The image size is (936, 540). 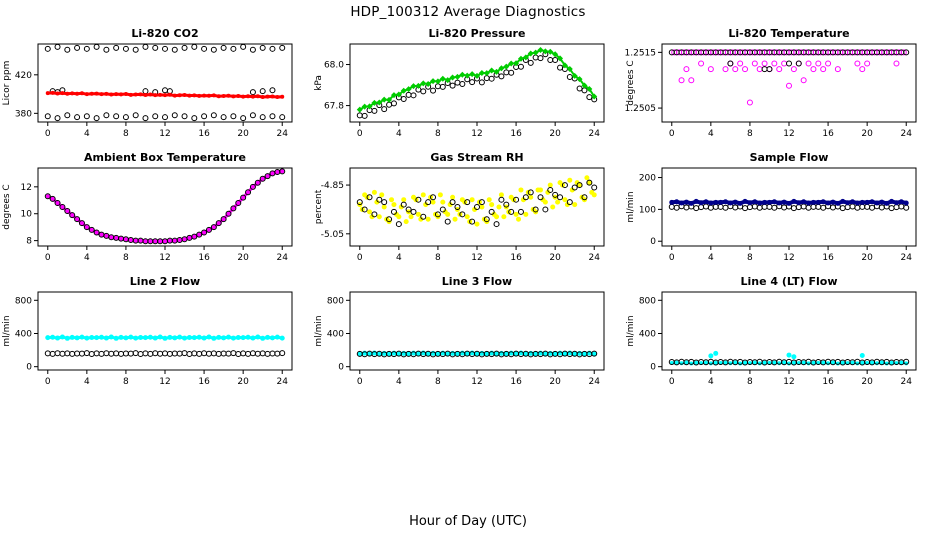 What do you see at coordinates (7, 83) in the screenshot?
I see `y-axis-label: Licor ppm` at bounding box center [7, 83].